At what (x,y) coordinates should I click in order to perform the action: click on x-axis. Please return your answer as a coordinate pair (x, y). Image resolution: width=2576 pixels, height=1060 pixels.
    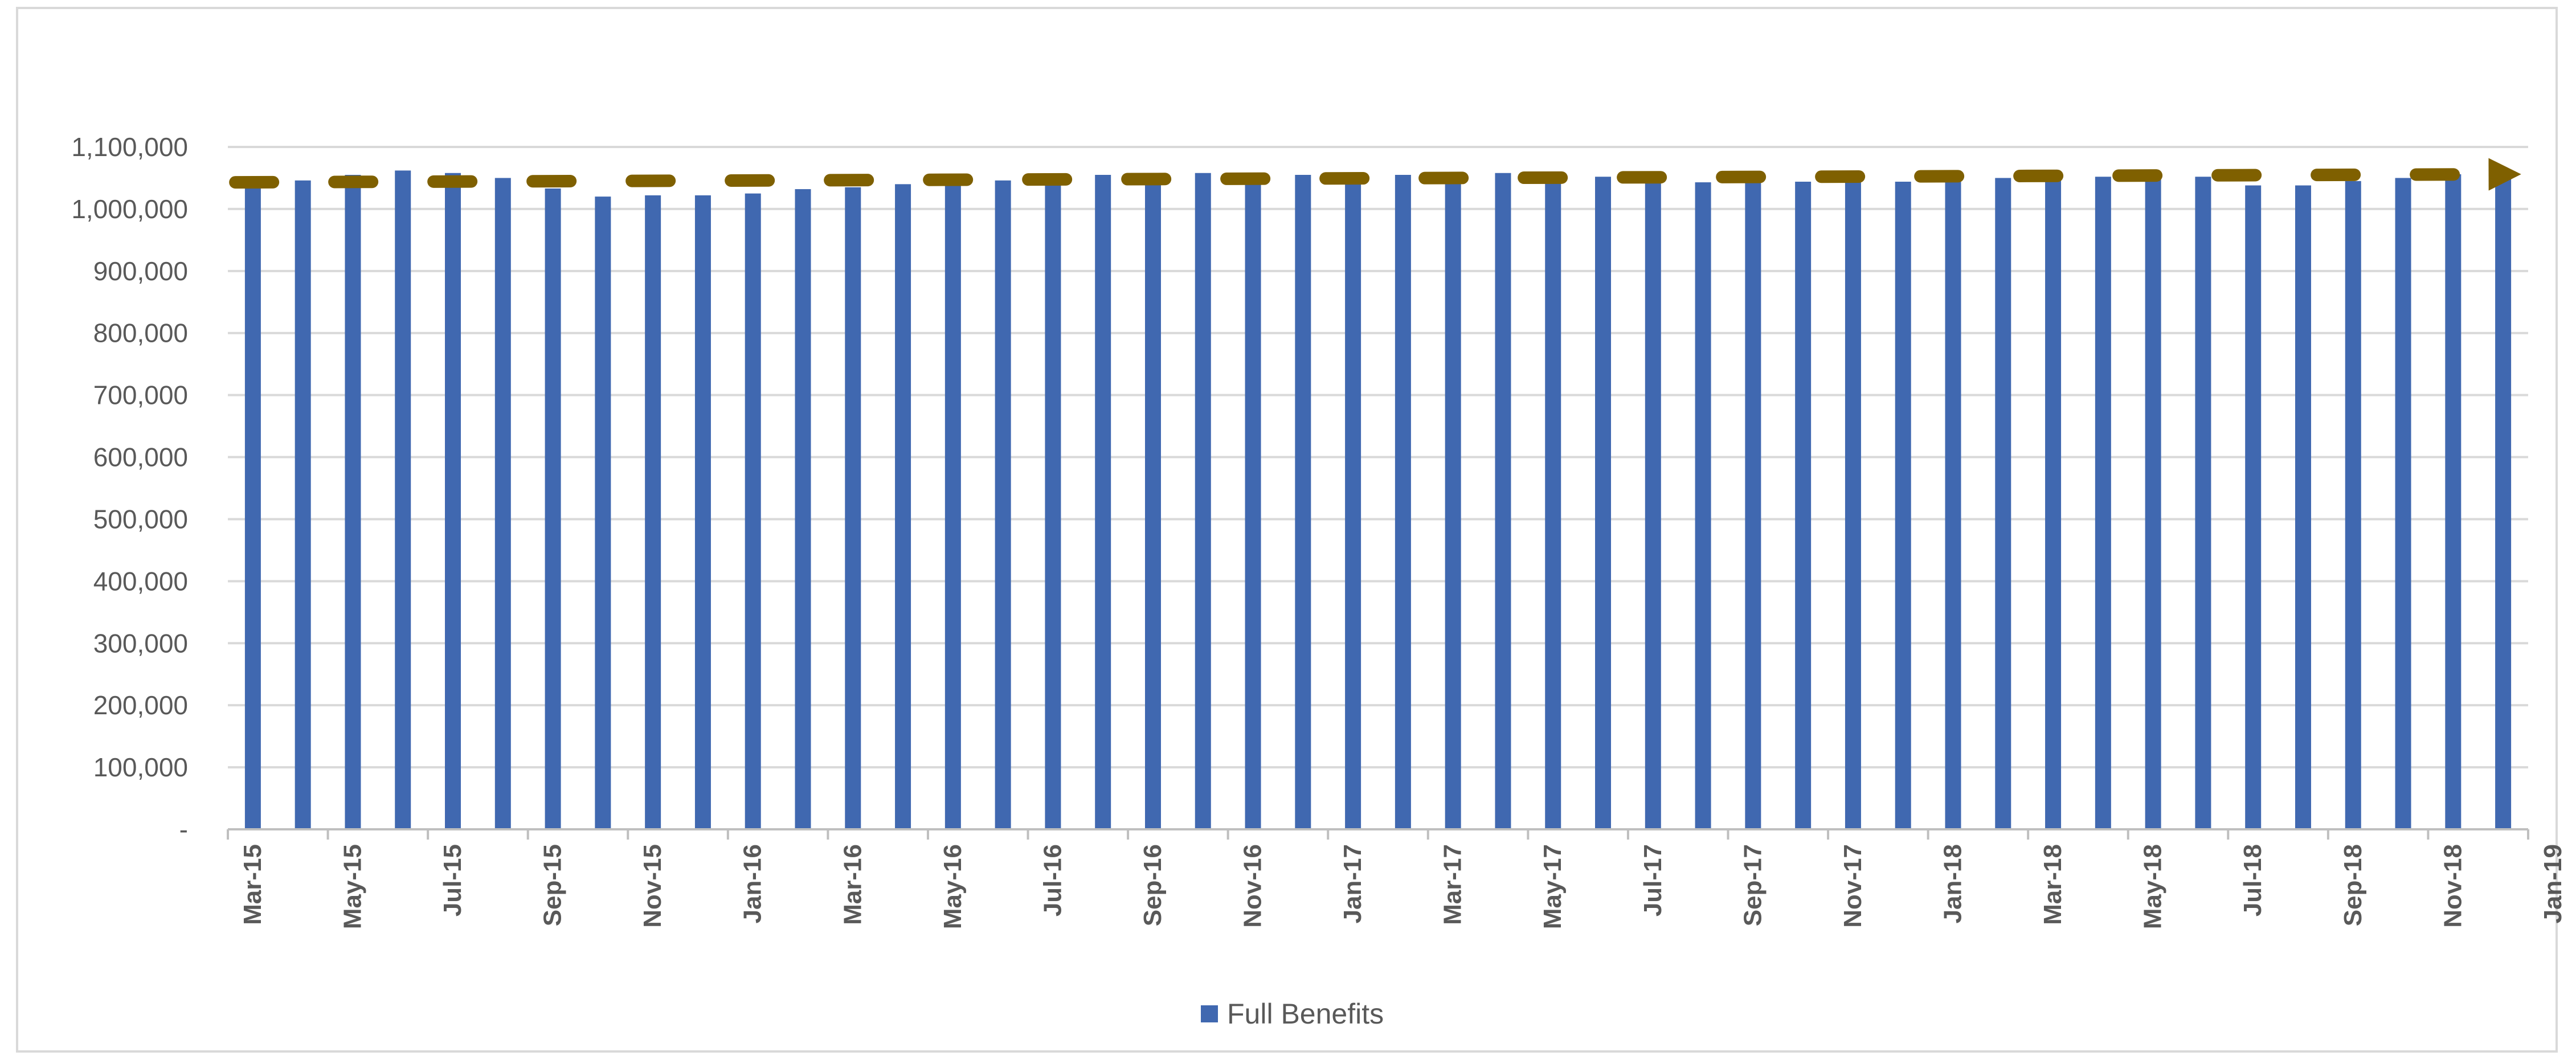
    Looking at the image, I should click on (1378, 834).